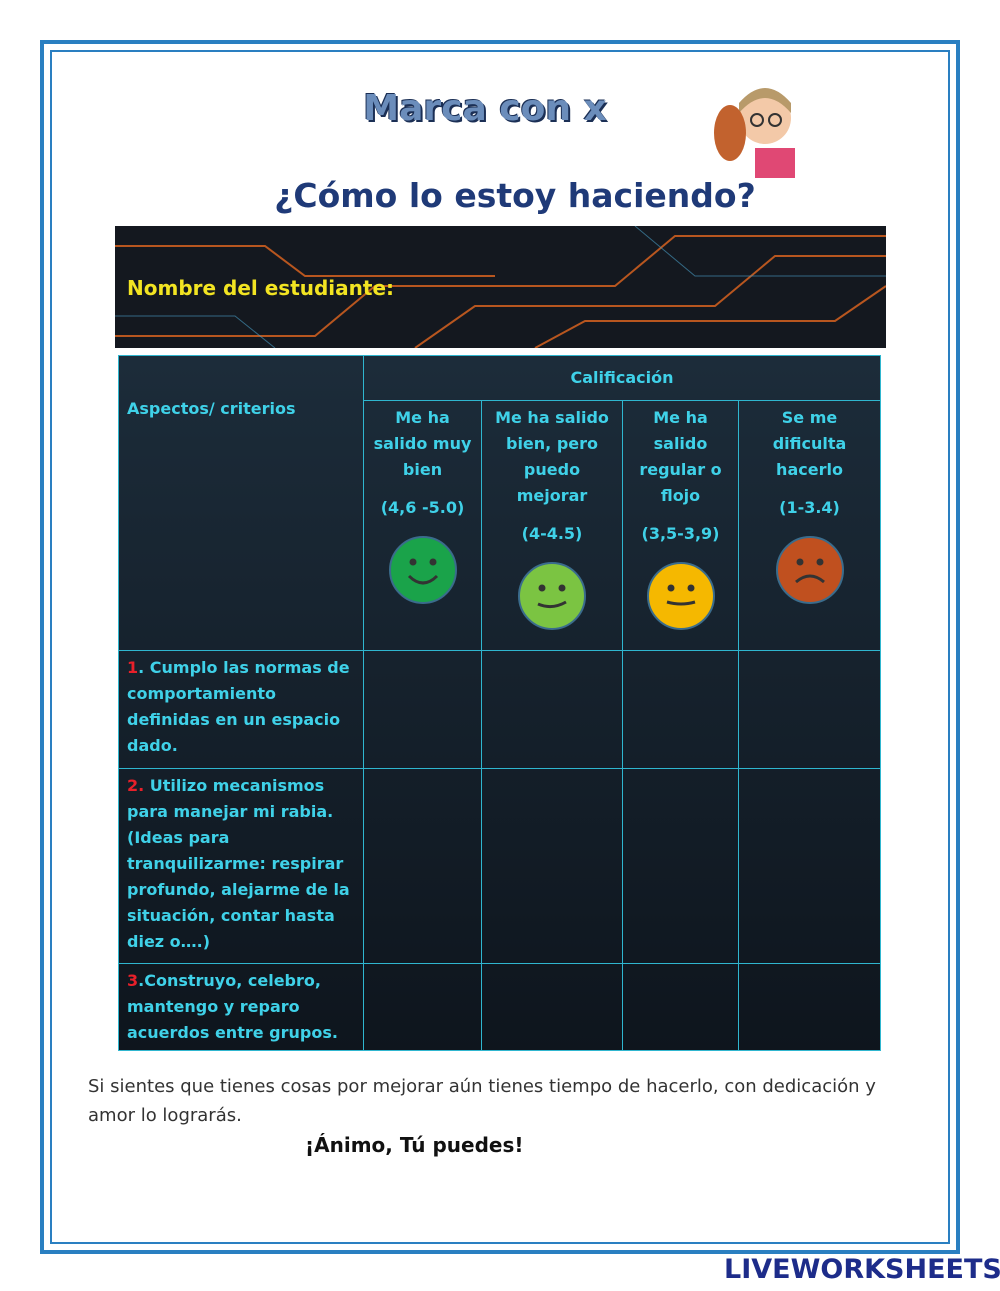  What do you see at coordinates (241, 503) in the screenshot?
I see `aspect-header: Aspectos/ criterios` at bounding box center [241, 503].